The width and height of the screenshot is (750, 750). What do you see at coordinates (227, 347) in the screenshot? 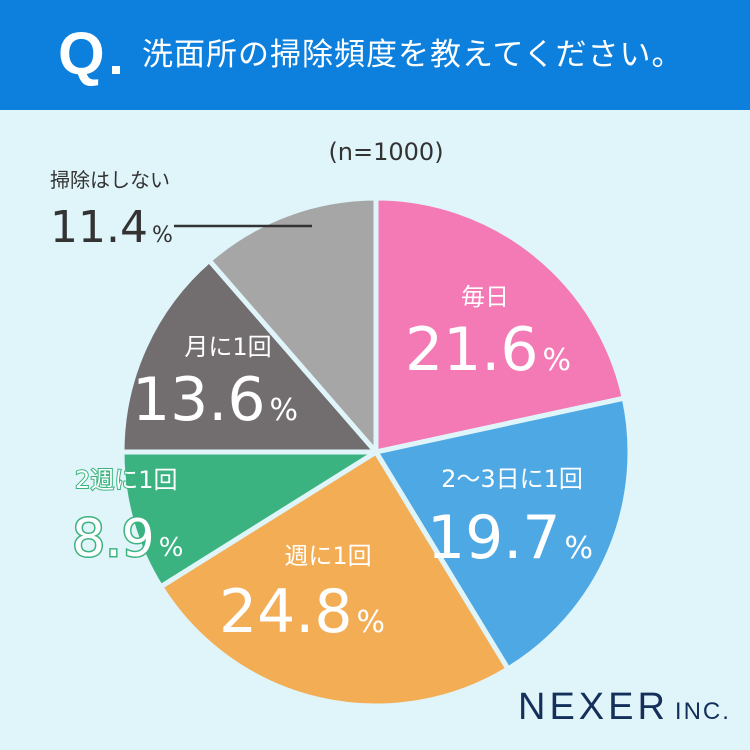
I see `slice-category-label: 月に1回` at bounding box center [227, 347].